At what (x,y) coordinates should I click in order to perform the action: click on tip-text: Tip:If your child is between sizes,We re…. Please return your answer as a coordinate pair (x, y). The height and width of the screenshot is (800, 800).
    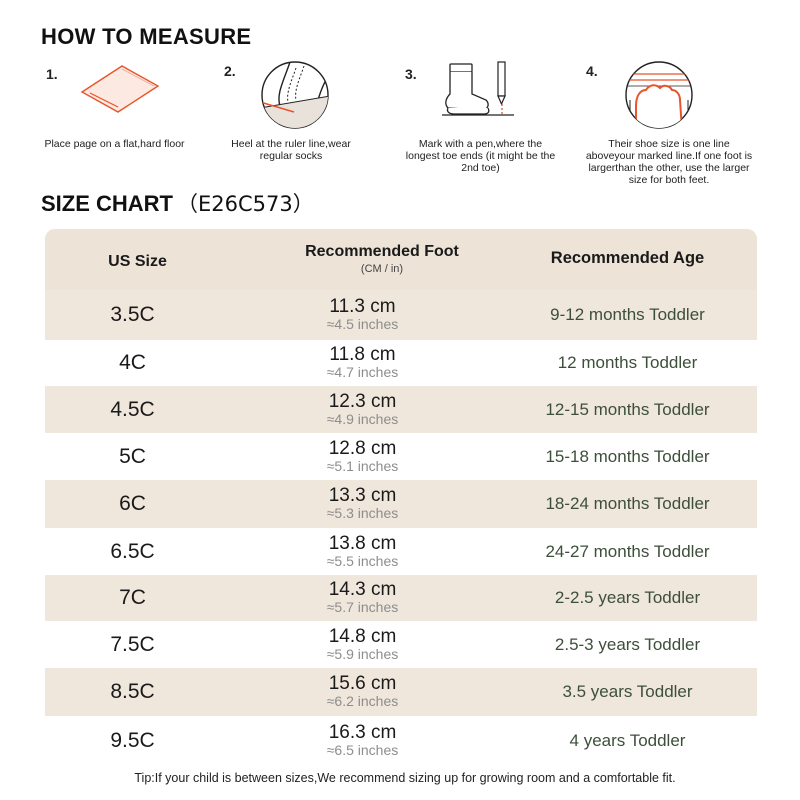
    Looking at the image, I should click on (405, 778).